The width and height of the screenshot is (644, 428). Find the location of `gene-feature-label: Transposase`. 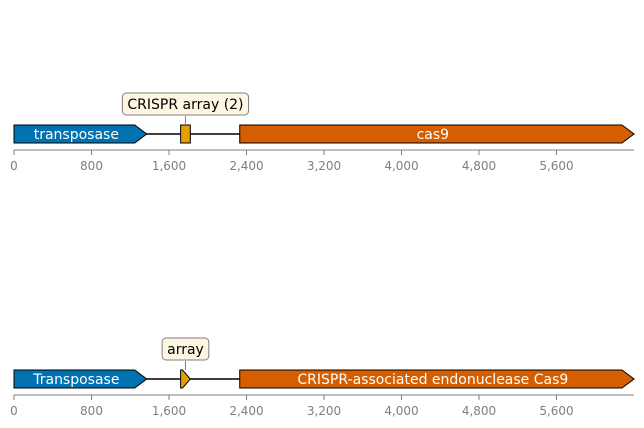

gene-feature-label: Transposase is located at coordinates (75, 380).